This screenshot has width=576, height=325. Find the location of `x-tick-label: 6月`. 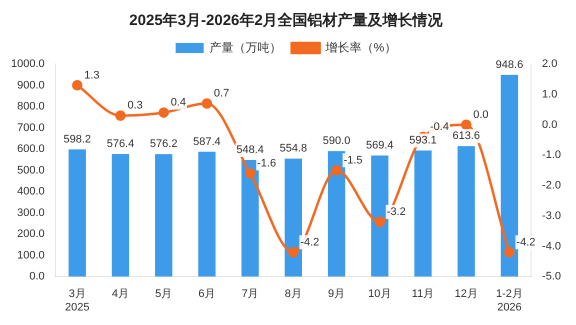

x-tick-label: 6月 is located at coordinates (207, 294).